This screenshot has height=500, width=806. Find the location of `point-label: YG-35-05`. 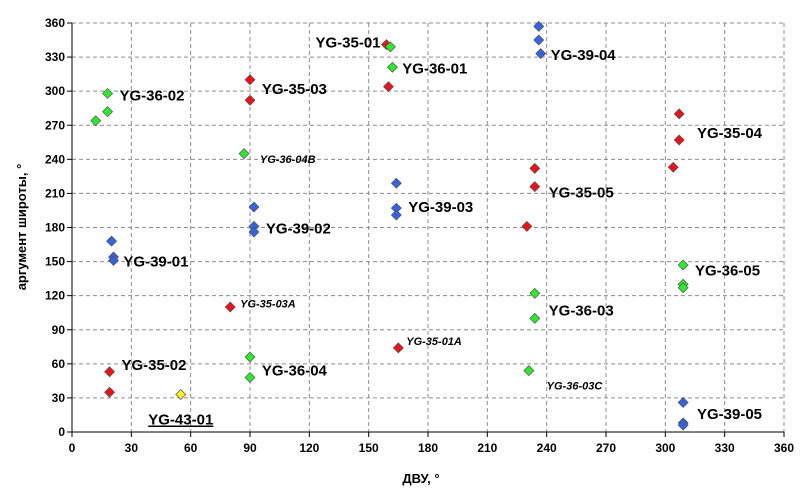

point-label: YG-35-05 is located at coordinates (581, 192).